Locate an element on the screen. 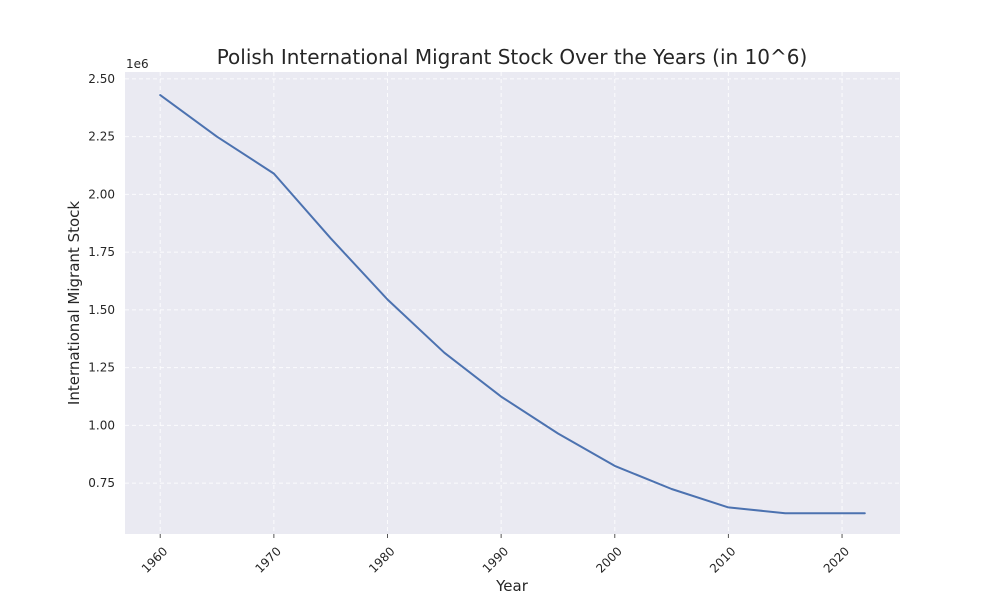 The height and width of the screenshot is (600, 1000). x-tick-label: 1990 is located at coordinates (495, 559).